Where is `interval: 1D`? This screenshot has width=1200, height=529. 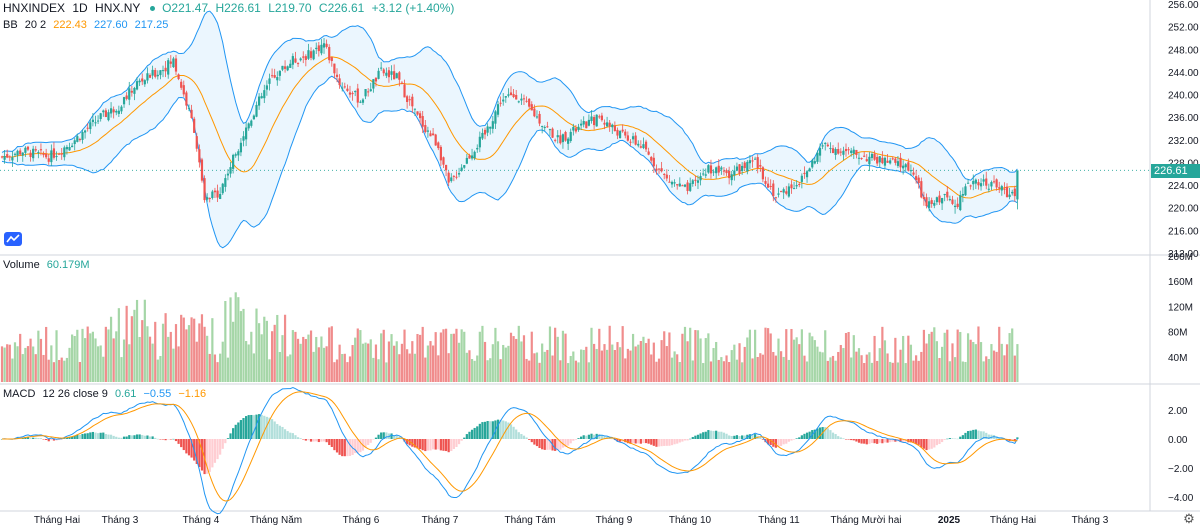
interval: 1D is located at coordinates (80, 8).